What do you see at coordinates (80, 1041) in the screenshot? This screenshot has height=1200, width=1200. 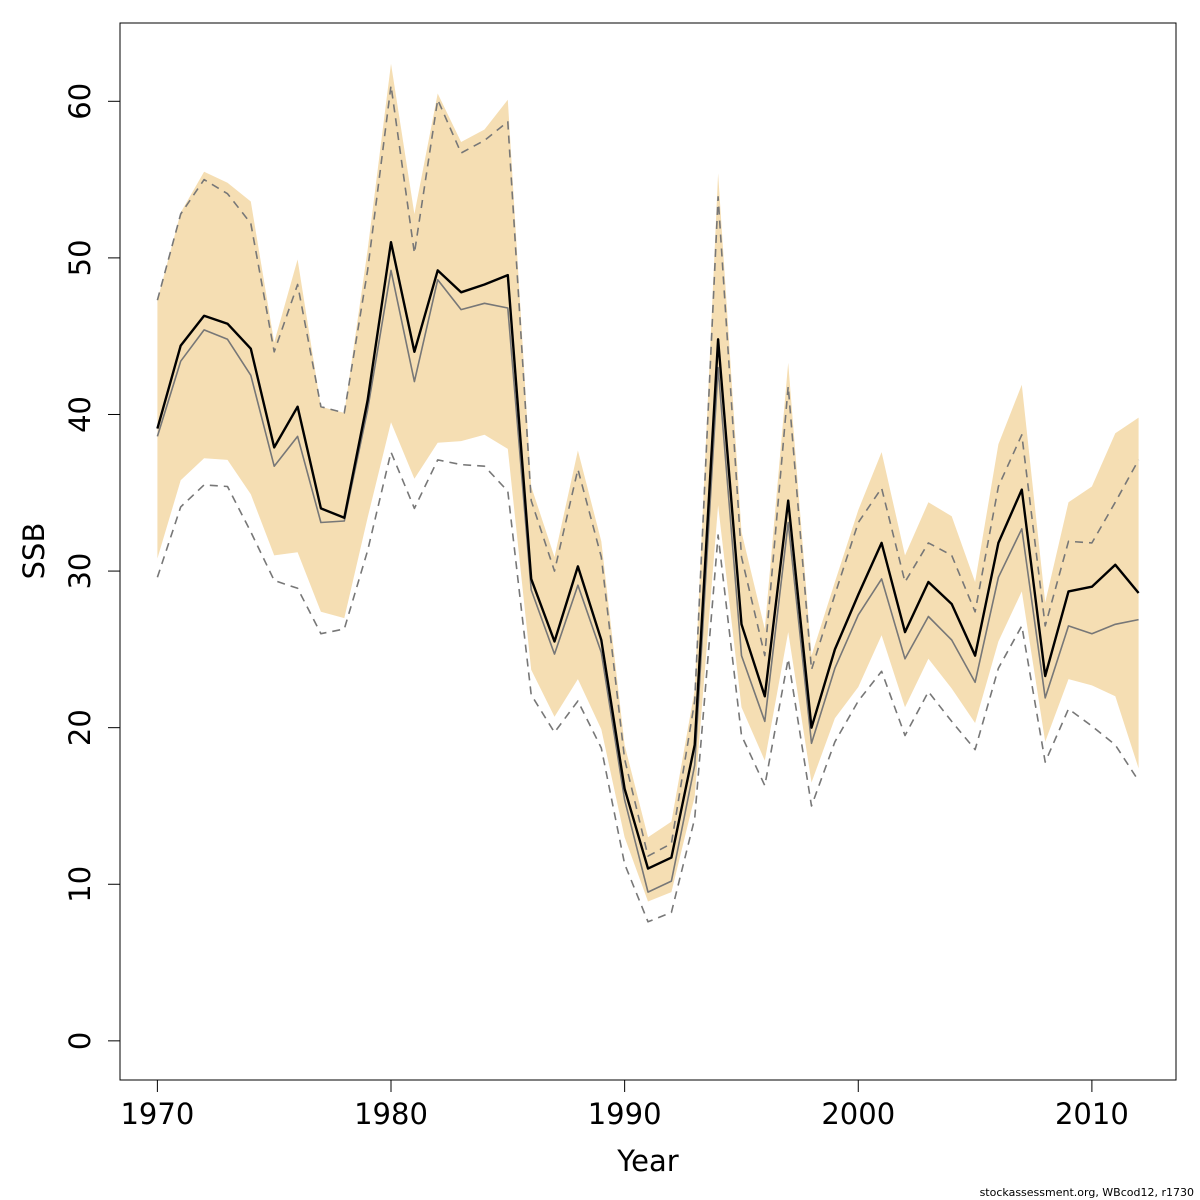 I see `y-tick-label: 0` at bounding box center [80, 1041].